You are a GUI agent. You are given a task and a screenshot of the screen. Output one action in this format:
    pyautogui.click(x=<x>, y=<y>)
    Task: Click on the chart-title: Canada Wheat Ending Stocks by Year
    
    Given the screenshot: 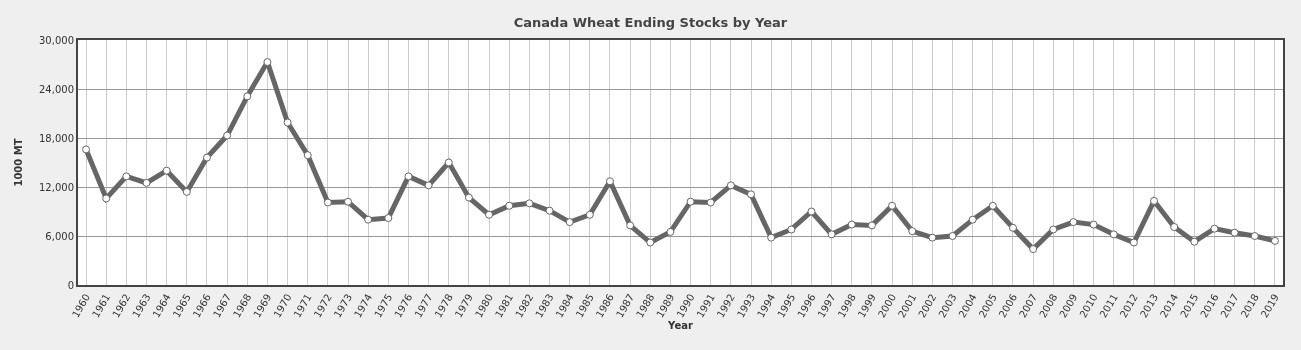 What is the action you would take?
    pyautogui.click(x=650, y=22)
    